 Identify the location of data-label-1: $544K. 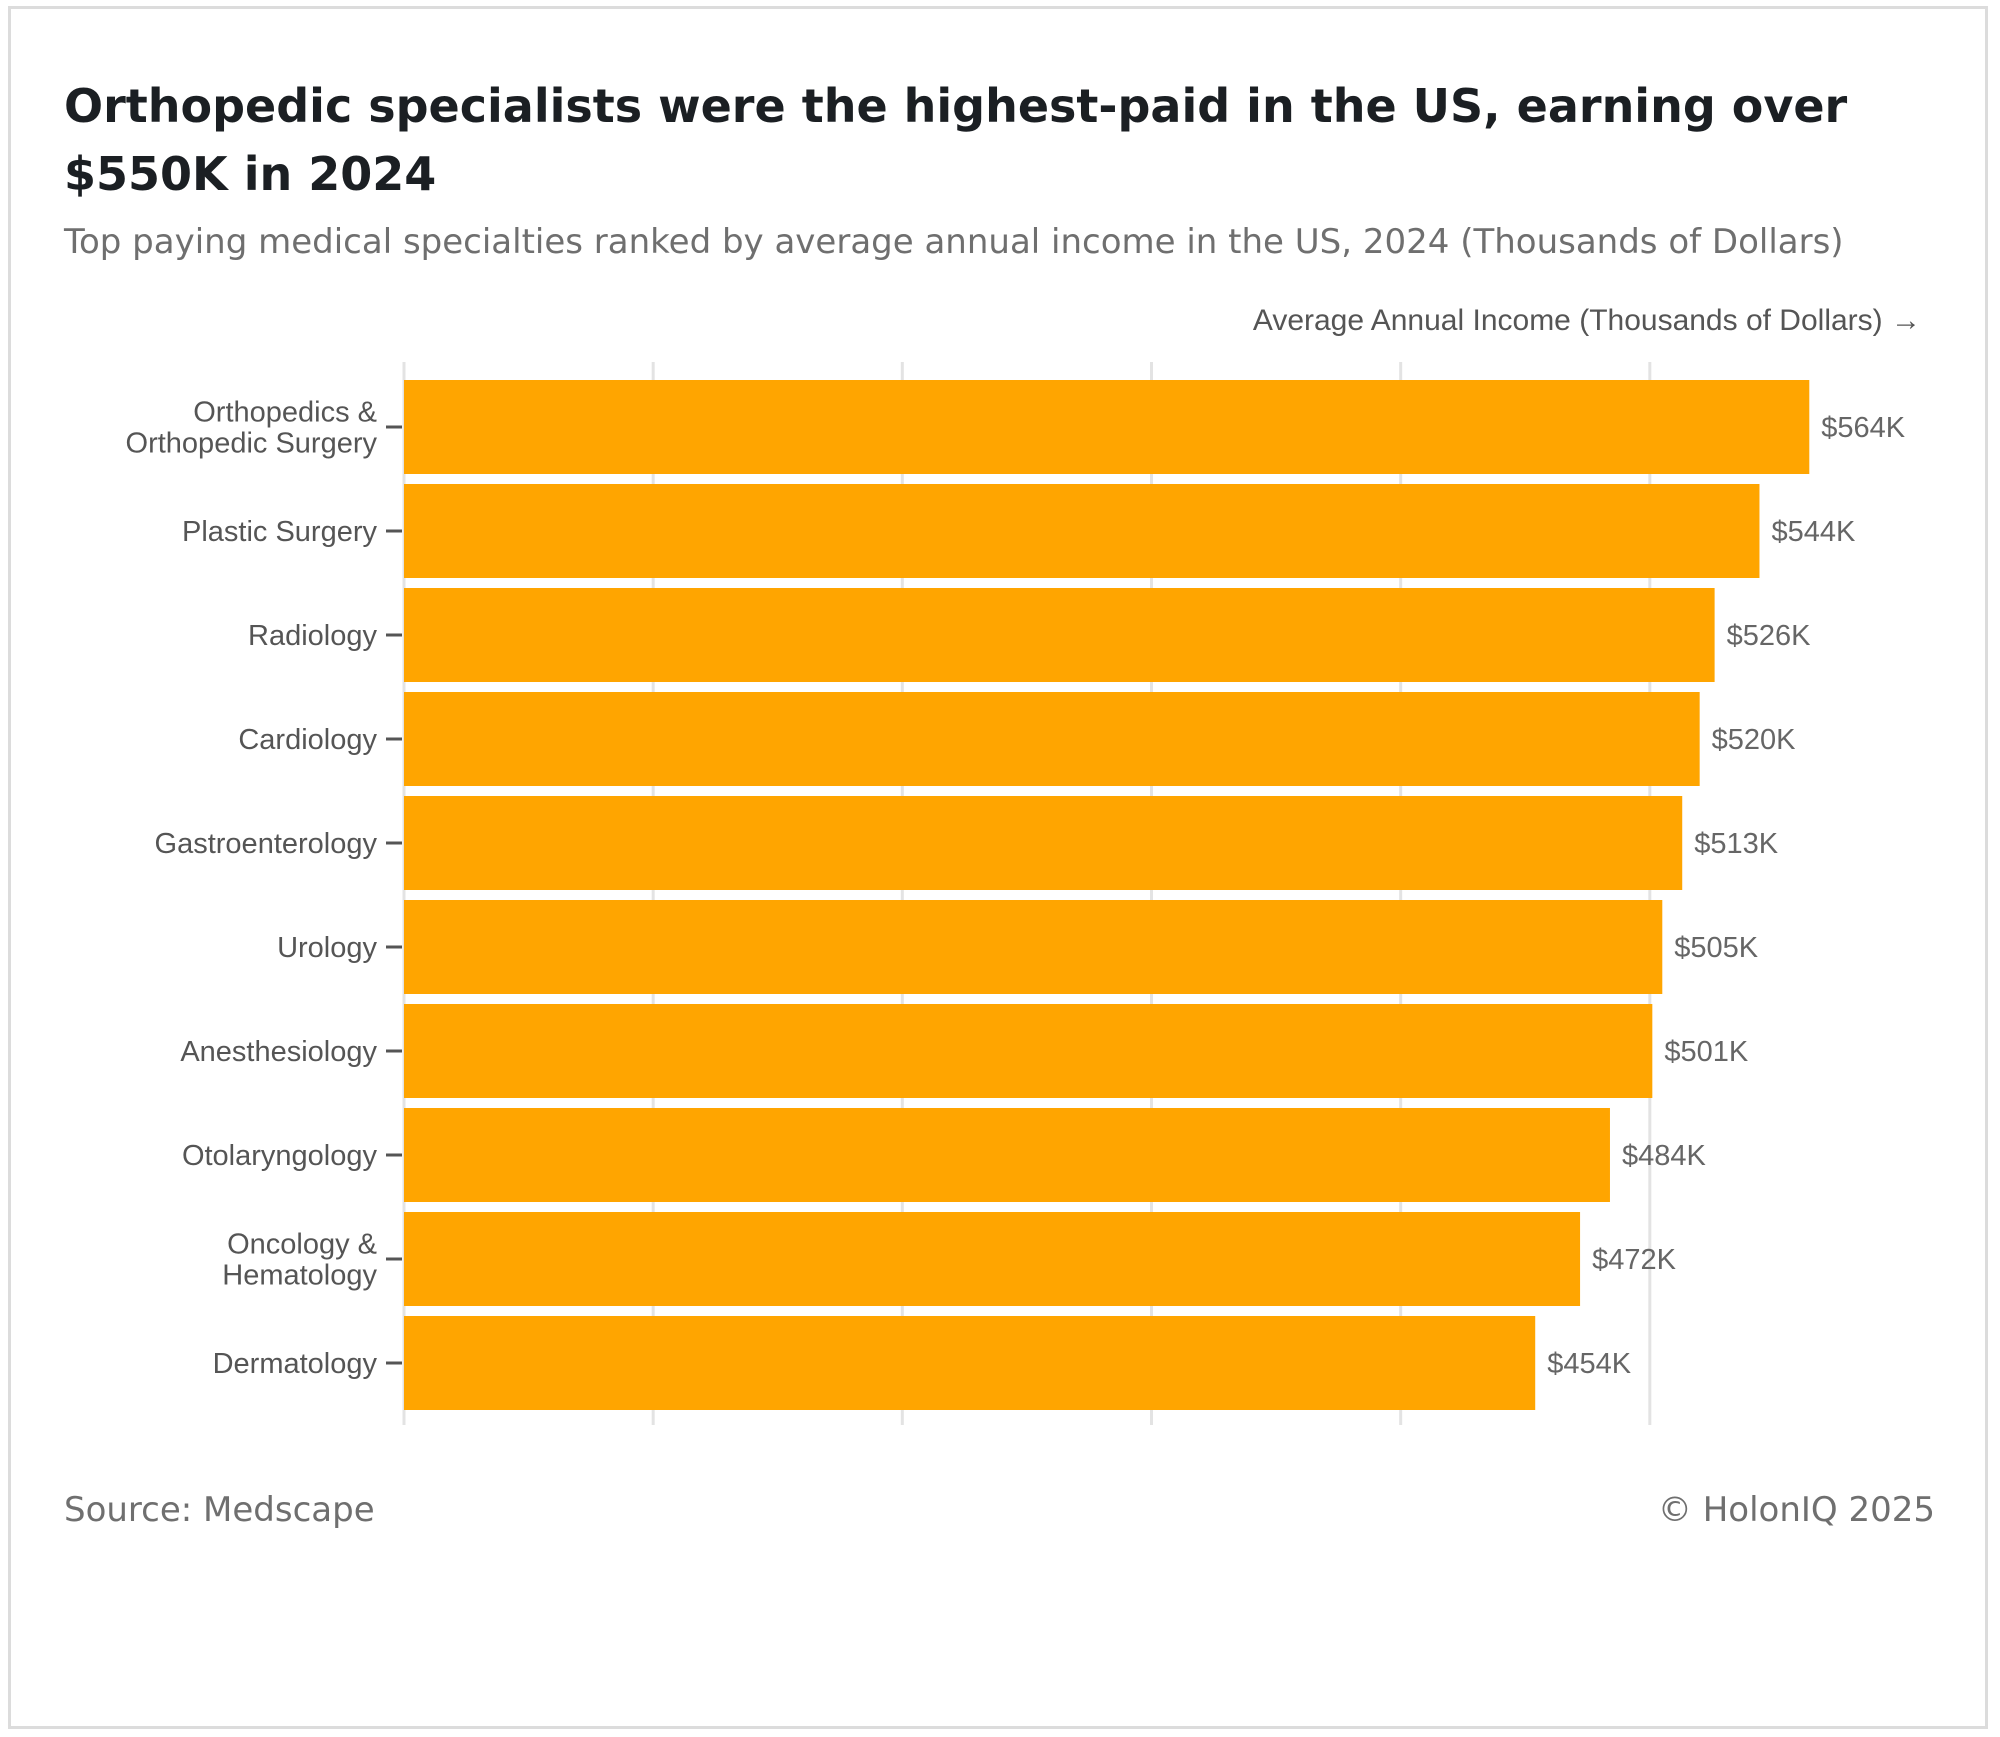
(1813, 532).